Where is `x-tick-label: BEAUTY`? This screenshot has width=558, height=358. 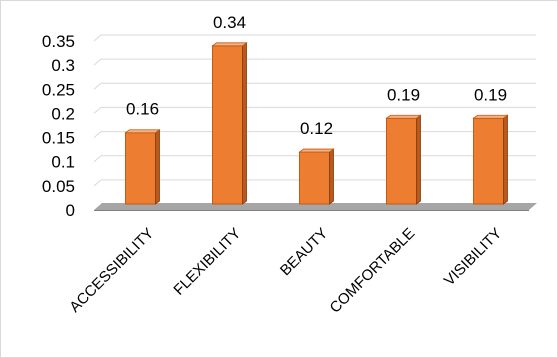 x-tick-label: BEAUTY is located at coordinates (304, 252).